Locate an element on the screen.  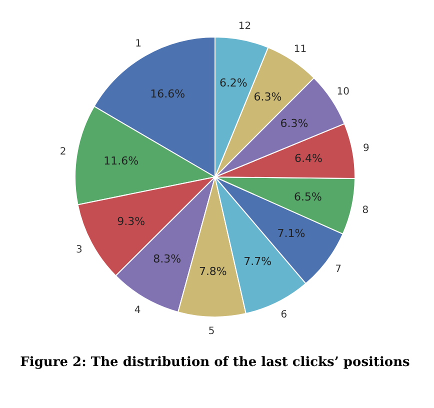
data-label: 9.3% is located at coordinates (131, 221).